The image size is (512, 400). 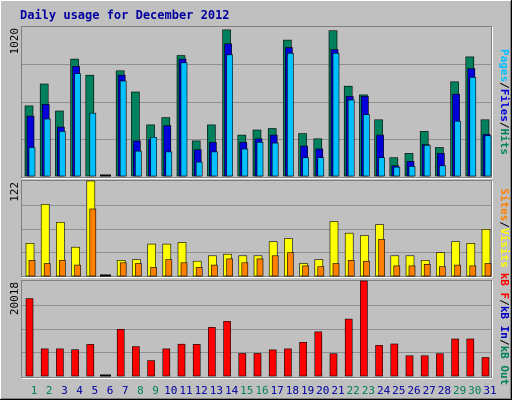 I want to click on day-label-8: 8, so click(x=140, y=390).